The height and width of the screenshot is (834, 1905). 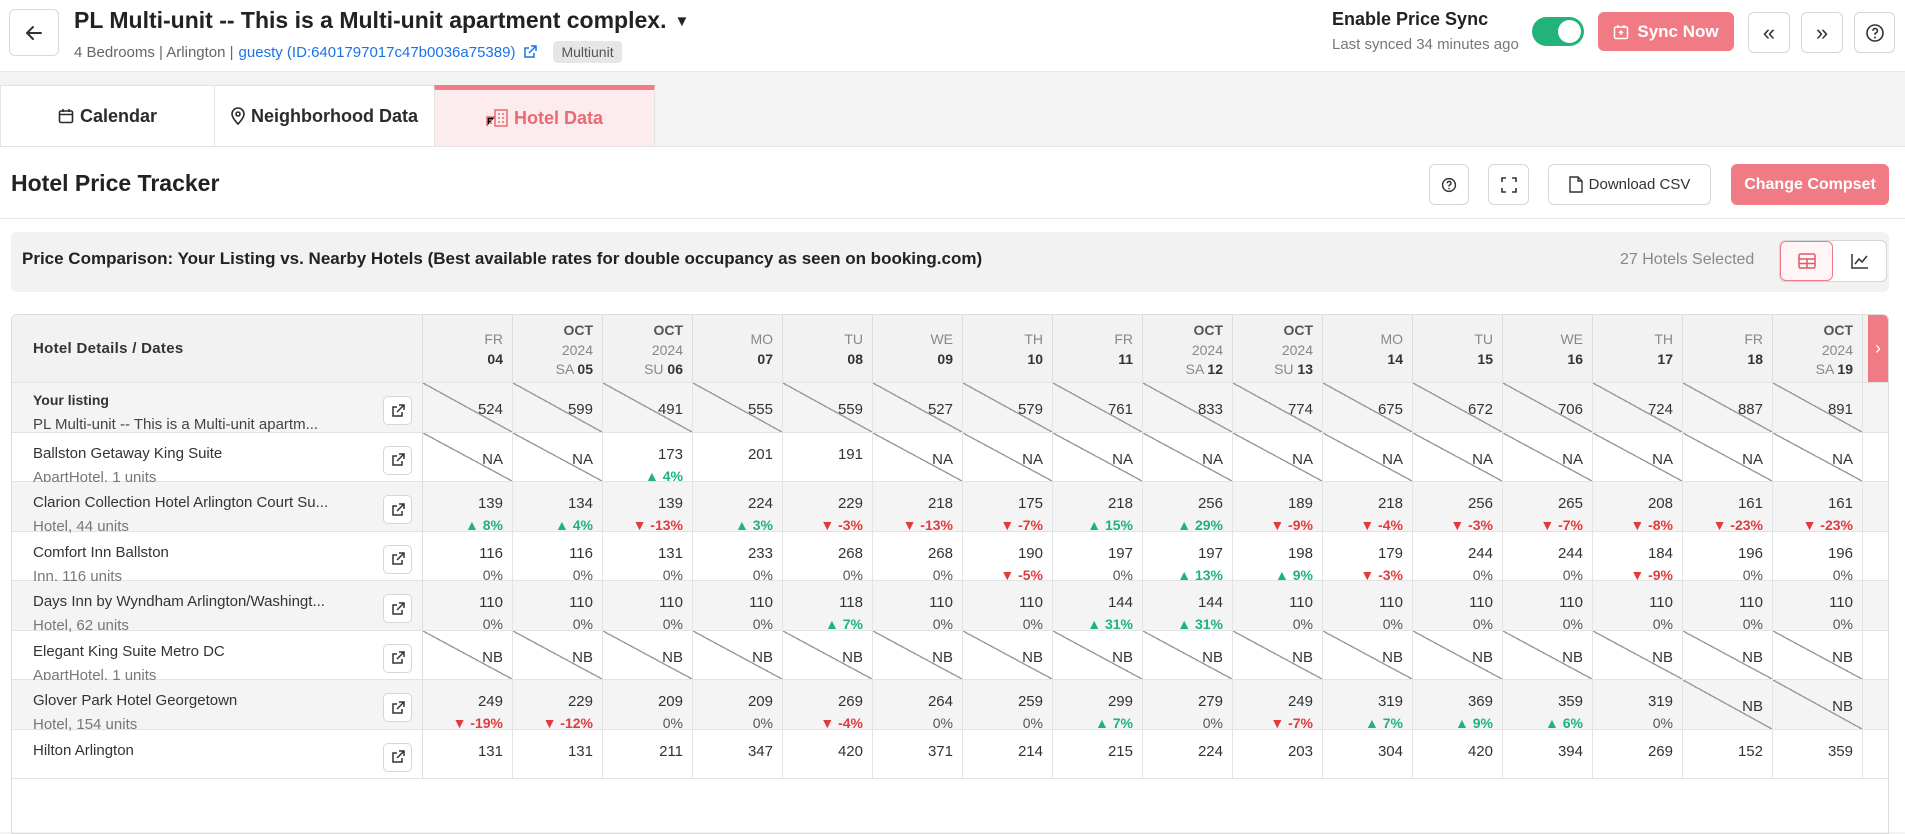 What do you see at coordinates (760, 701) in the screenshot?
I see `price-value: 209` at bounding box center [760, 701].